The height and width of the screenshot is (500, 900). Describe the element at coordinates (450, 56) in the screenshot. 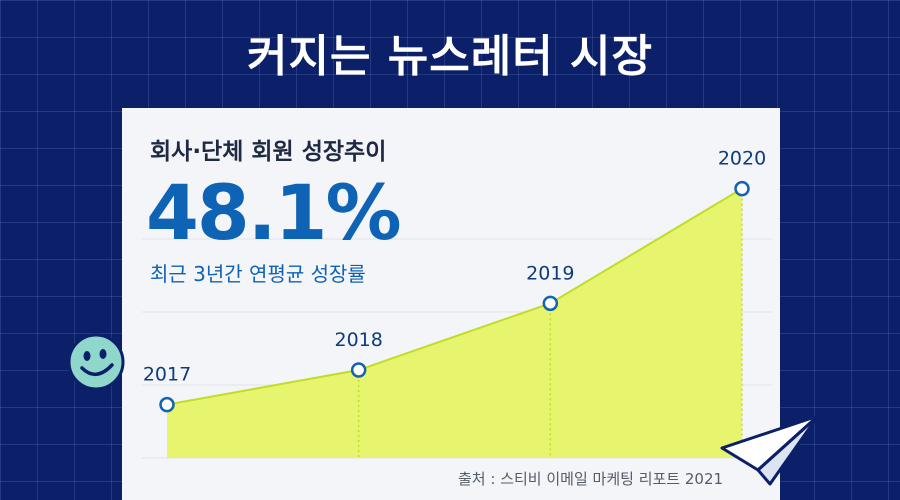

I see `page-title: 커지는 뉴스레터 시장` at that location.